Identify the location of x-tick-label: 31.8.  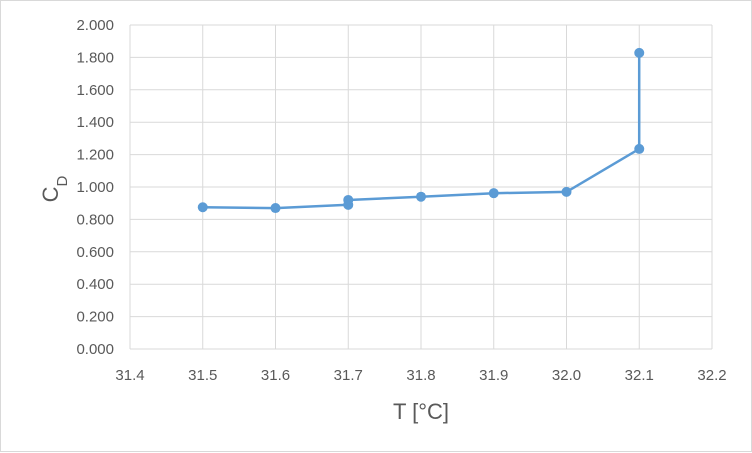
(420, 375).